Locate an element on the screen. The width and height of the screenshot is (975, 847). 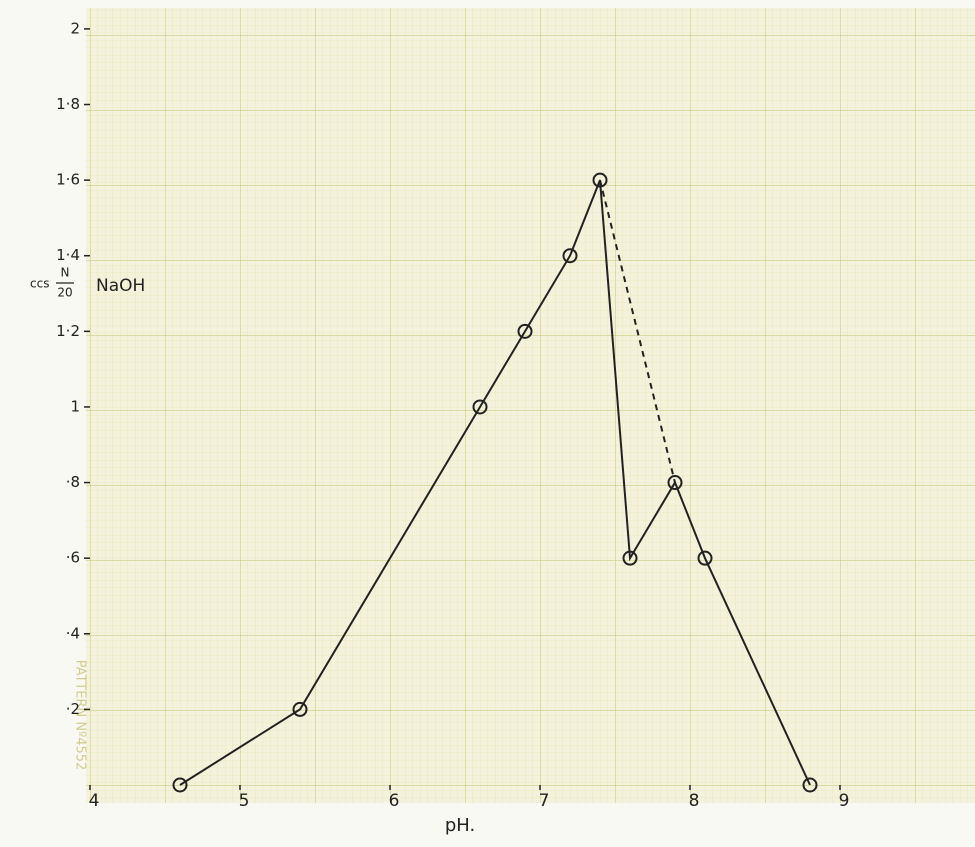
x-tick-label: 4 is located at coordinates (94, 801).